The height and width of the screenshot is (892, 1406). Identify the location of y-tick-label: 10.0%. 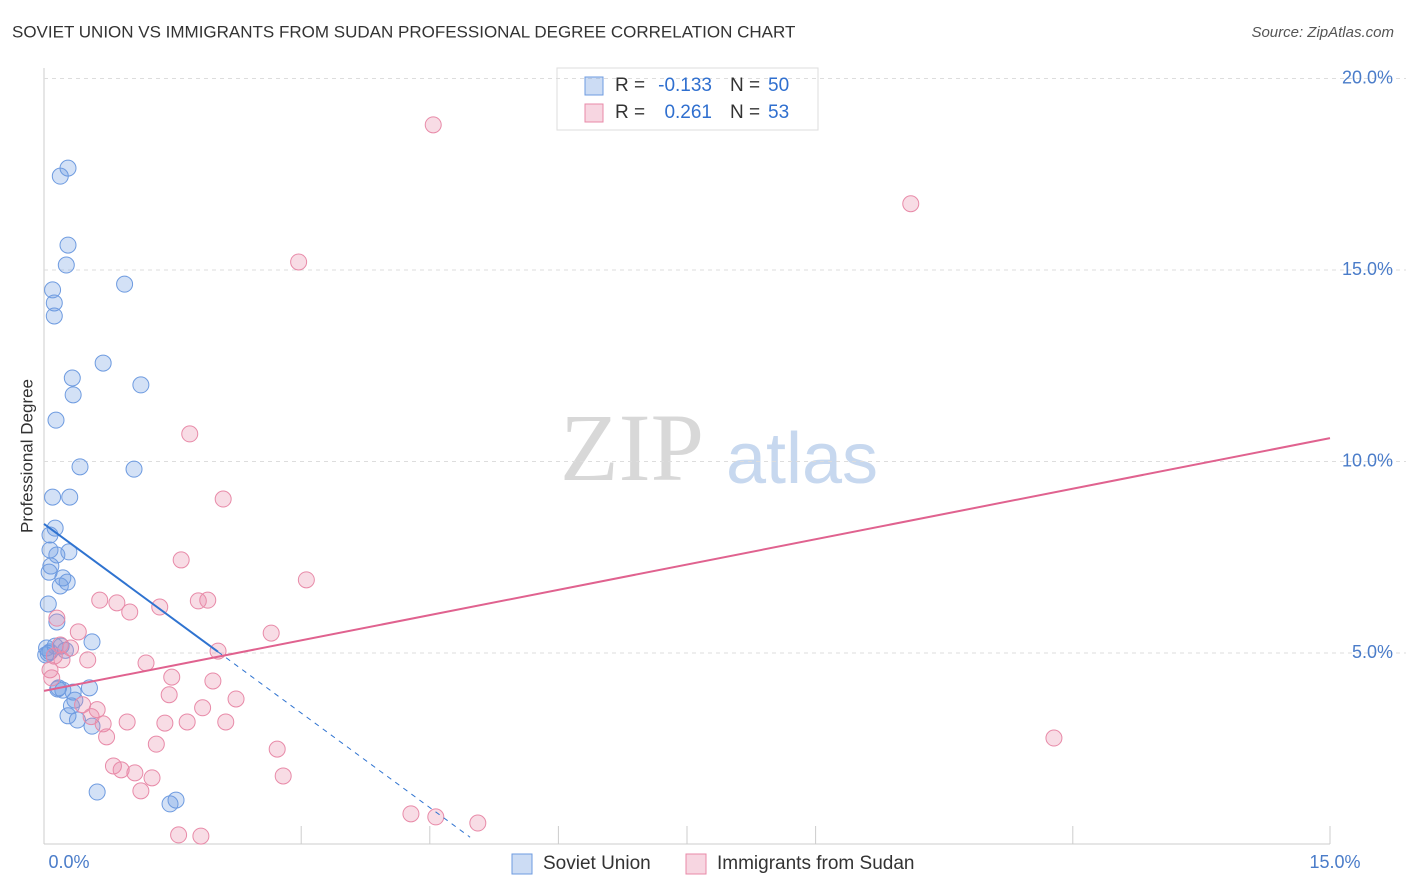
(1367, 460).